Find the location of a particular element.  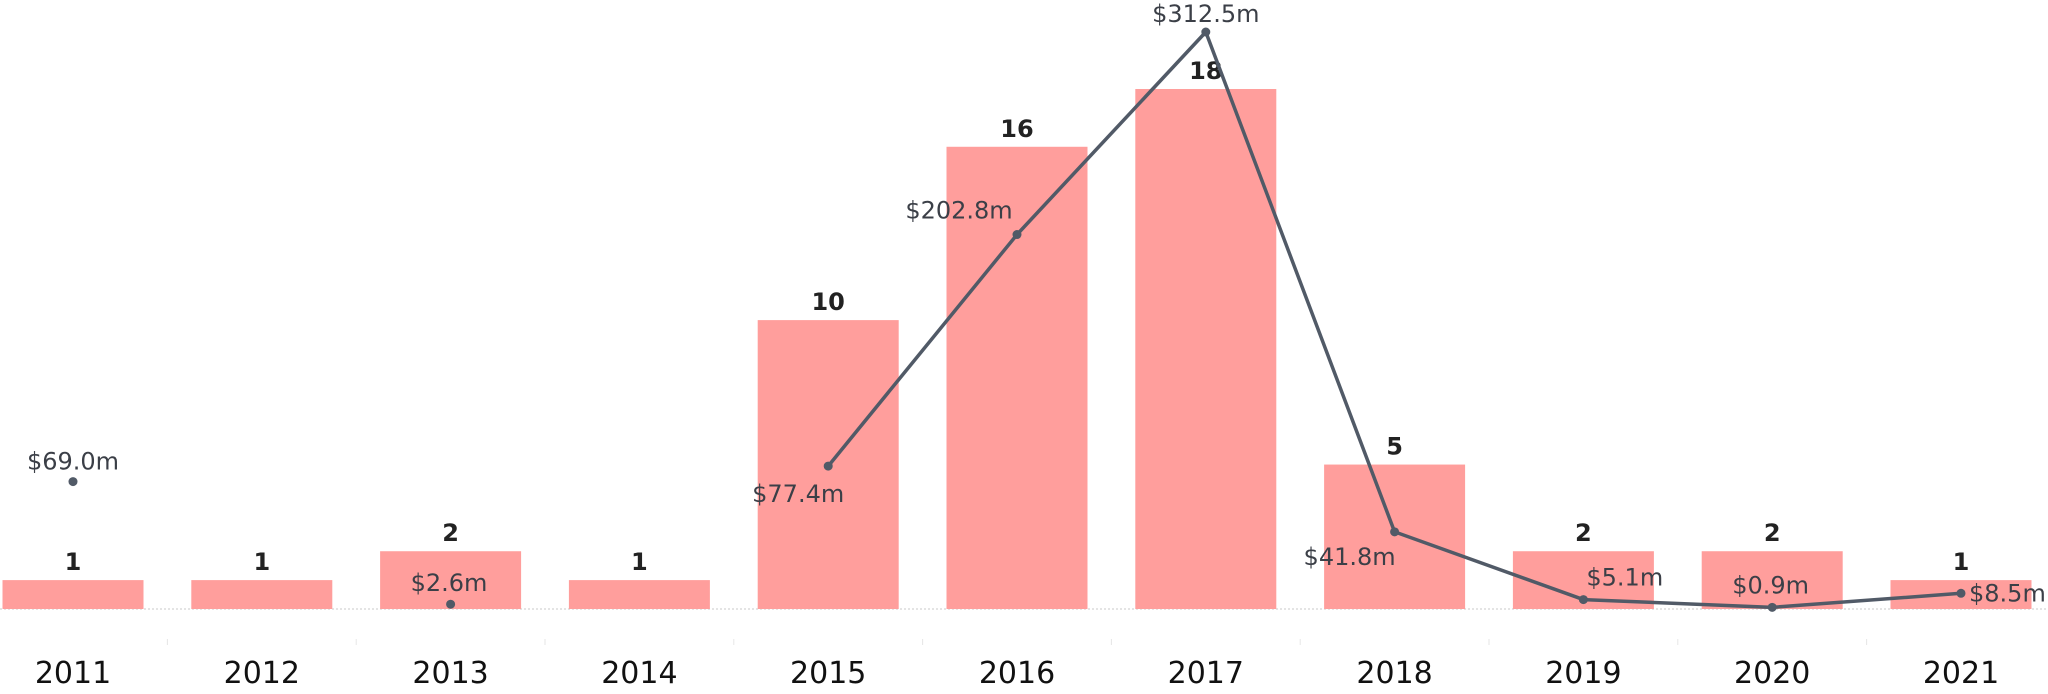

year-label-2019: 2019 is located at coordinates (1583, 673).